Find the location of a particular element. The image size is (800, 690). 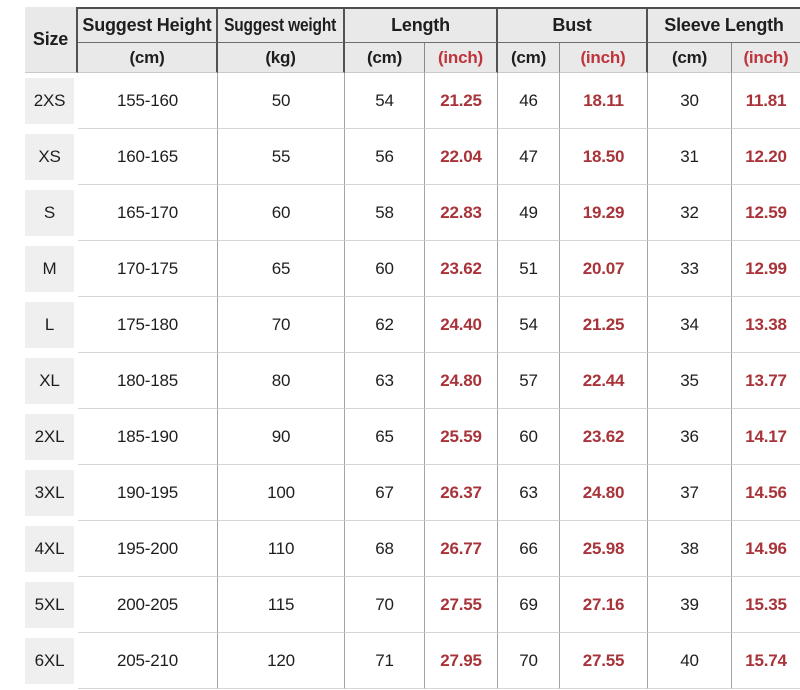

sleeve-cm-cell: 31 is located at coordinates (690, 157).